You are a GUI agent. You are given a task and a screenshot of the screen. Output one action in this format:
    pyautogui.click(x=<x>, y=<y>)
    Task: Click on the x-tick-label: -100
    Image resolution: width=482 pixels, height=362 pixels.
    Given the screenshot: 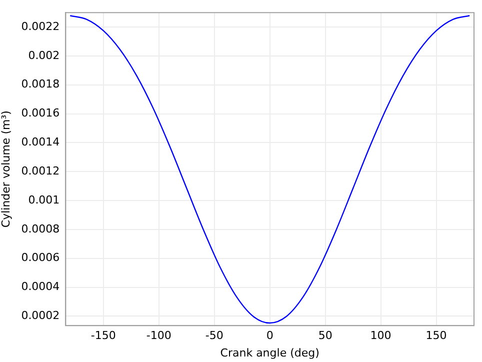 What is the action you would take?
    pyautogui.click(x=159, y=335)
    